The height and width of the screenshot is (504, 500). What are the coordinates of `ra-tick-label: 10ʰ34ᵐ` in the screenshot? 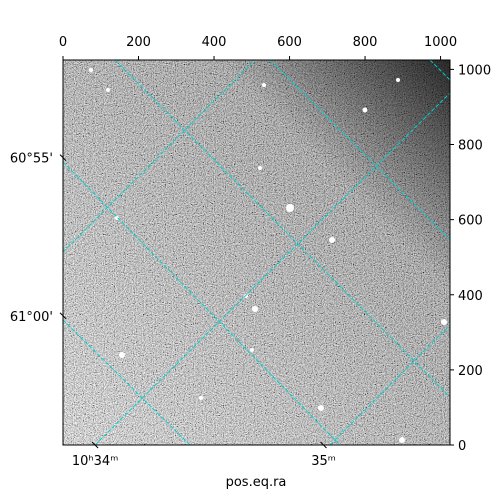 It's located at (95, 461).